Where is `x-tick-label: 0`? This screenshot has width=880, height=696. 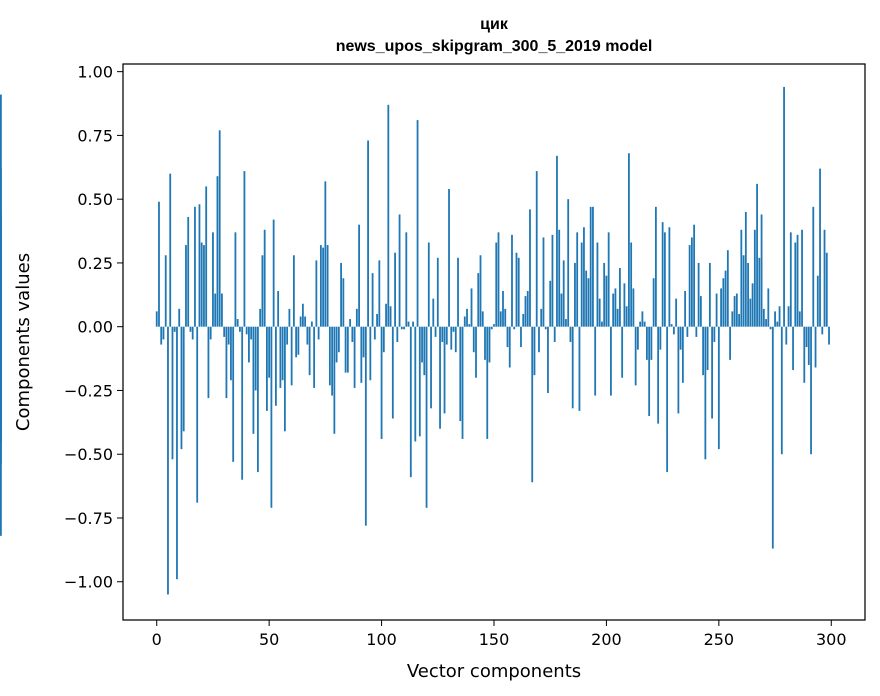 x-tick-label: 0 is located at coordinates (157, 639).